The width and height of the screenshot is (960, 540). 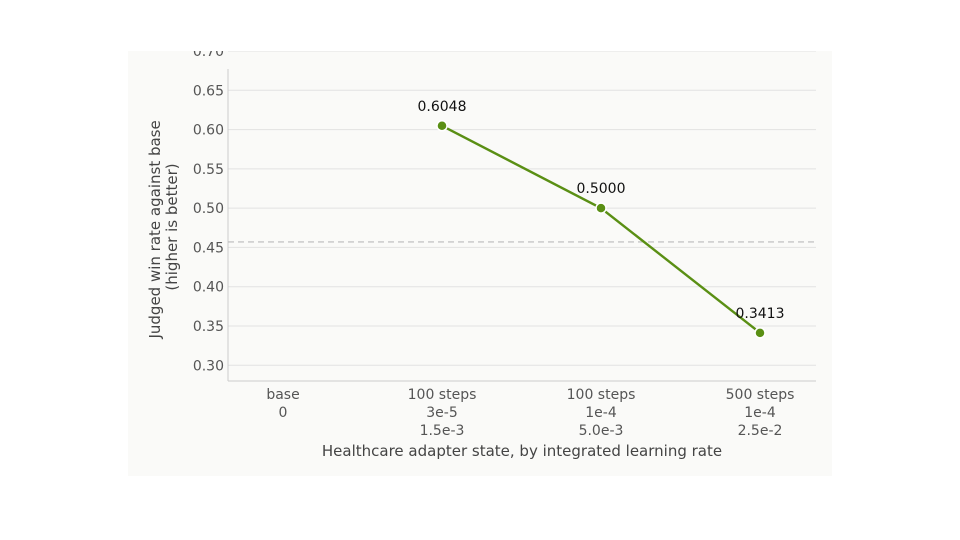 I want to click on x-tick-label-line: 3e-5, so click(x=441, y=413).